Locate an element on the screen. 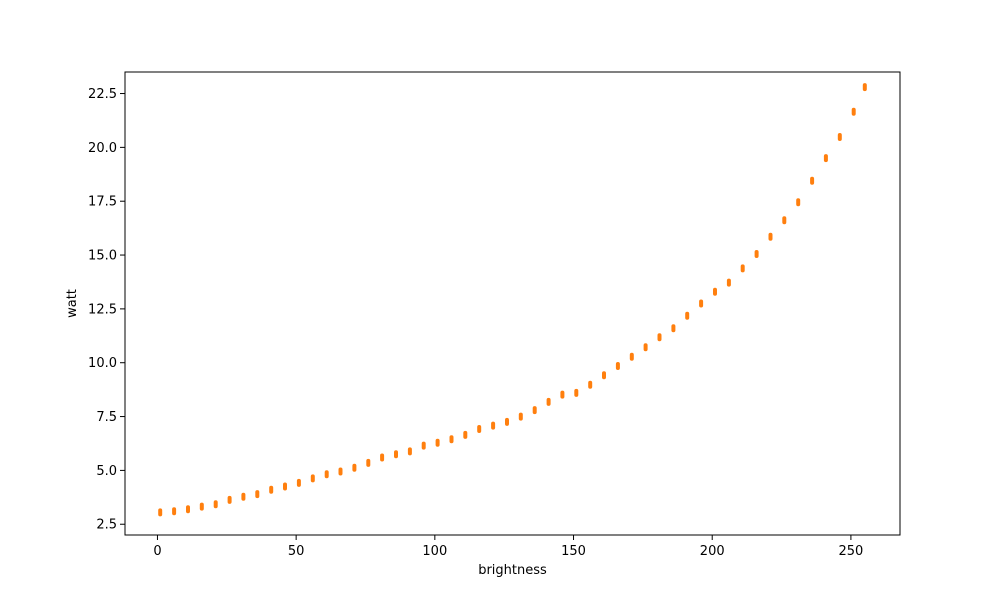 The height and width of the screenshot is (605, 1000). x-axis-label: brightness is located at coordinates (512, 570).